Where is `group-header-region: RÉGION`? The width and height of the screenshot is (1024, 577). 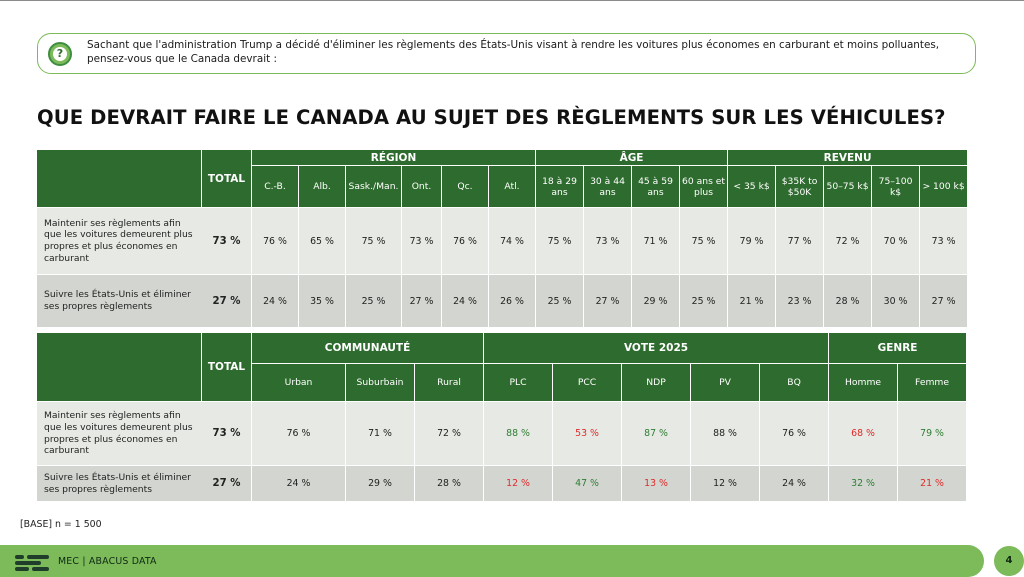
group-header-region: RÉGION is located at coordinates (394, 158).